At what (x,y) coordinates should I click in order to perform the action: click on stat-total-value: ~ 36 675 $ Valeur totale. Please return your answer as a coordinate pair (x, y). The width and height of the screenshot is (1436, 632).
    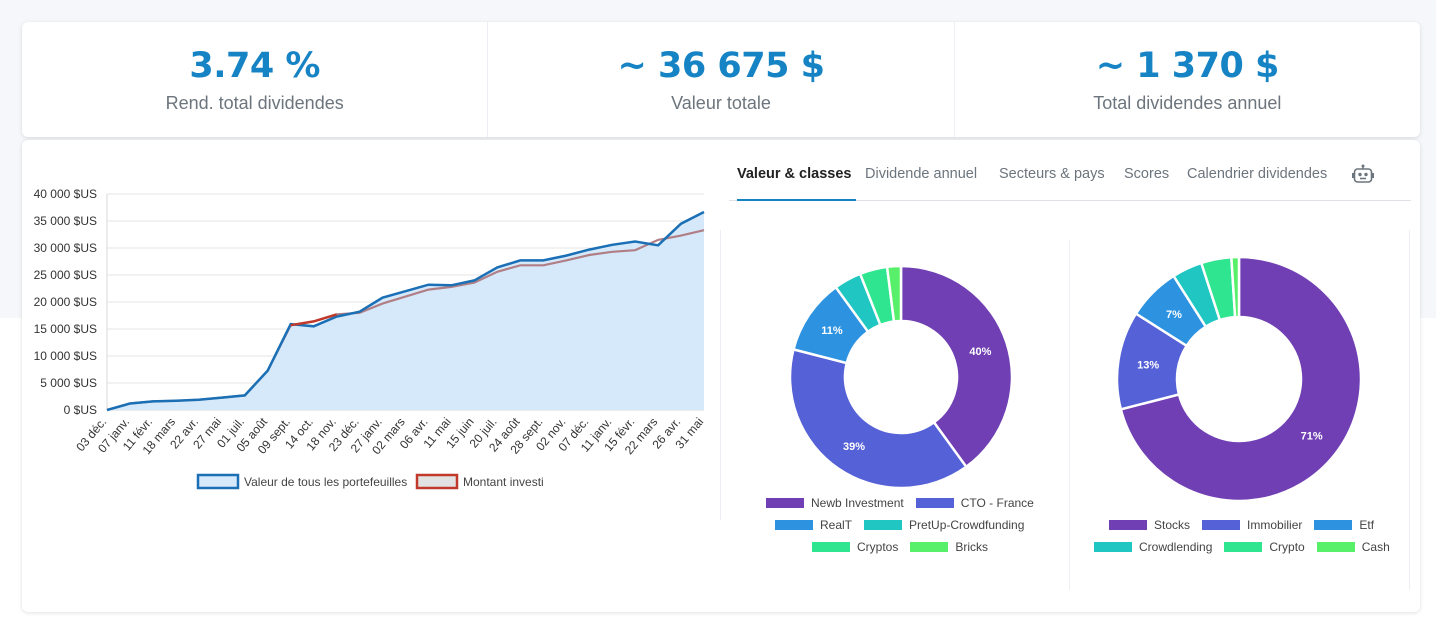
    Looking at the image, I should click on (721, 79).